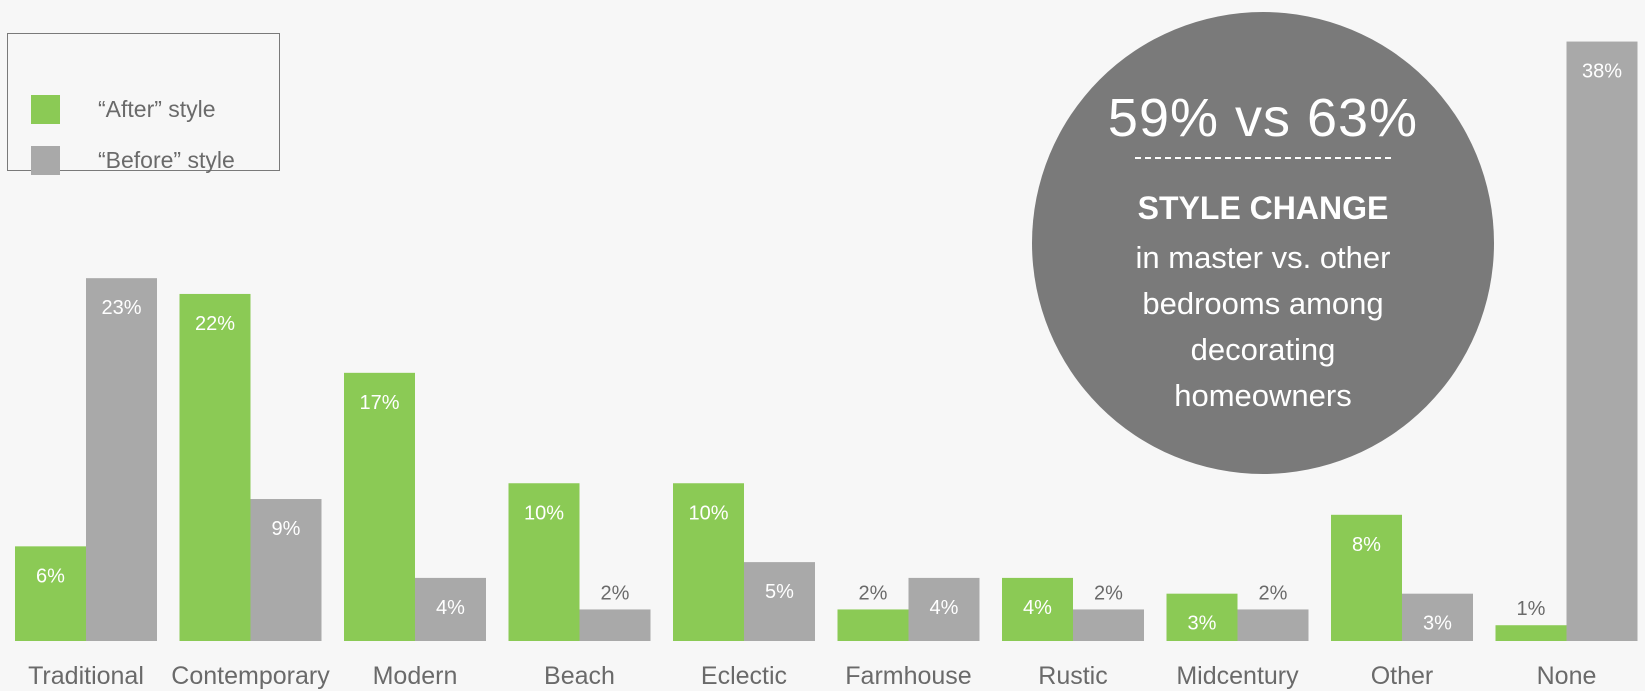 This screenshot has height=691, width=1645. Describe the element at coordinates (544, 562) in the screenshot. I see `bar-after-beach` at that location.